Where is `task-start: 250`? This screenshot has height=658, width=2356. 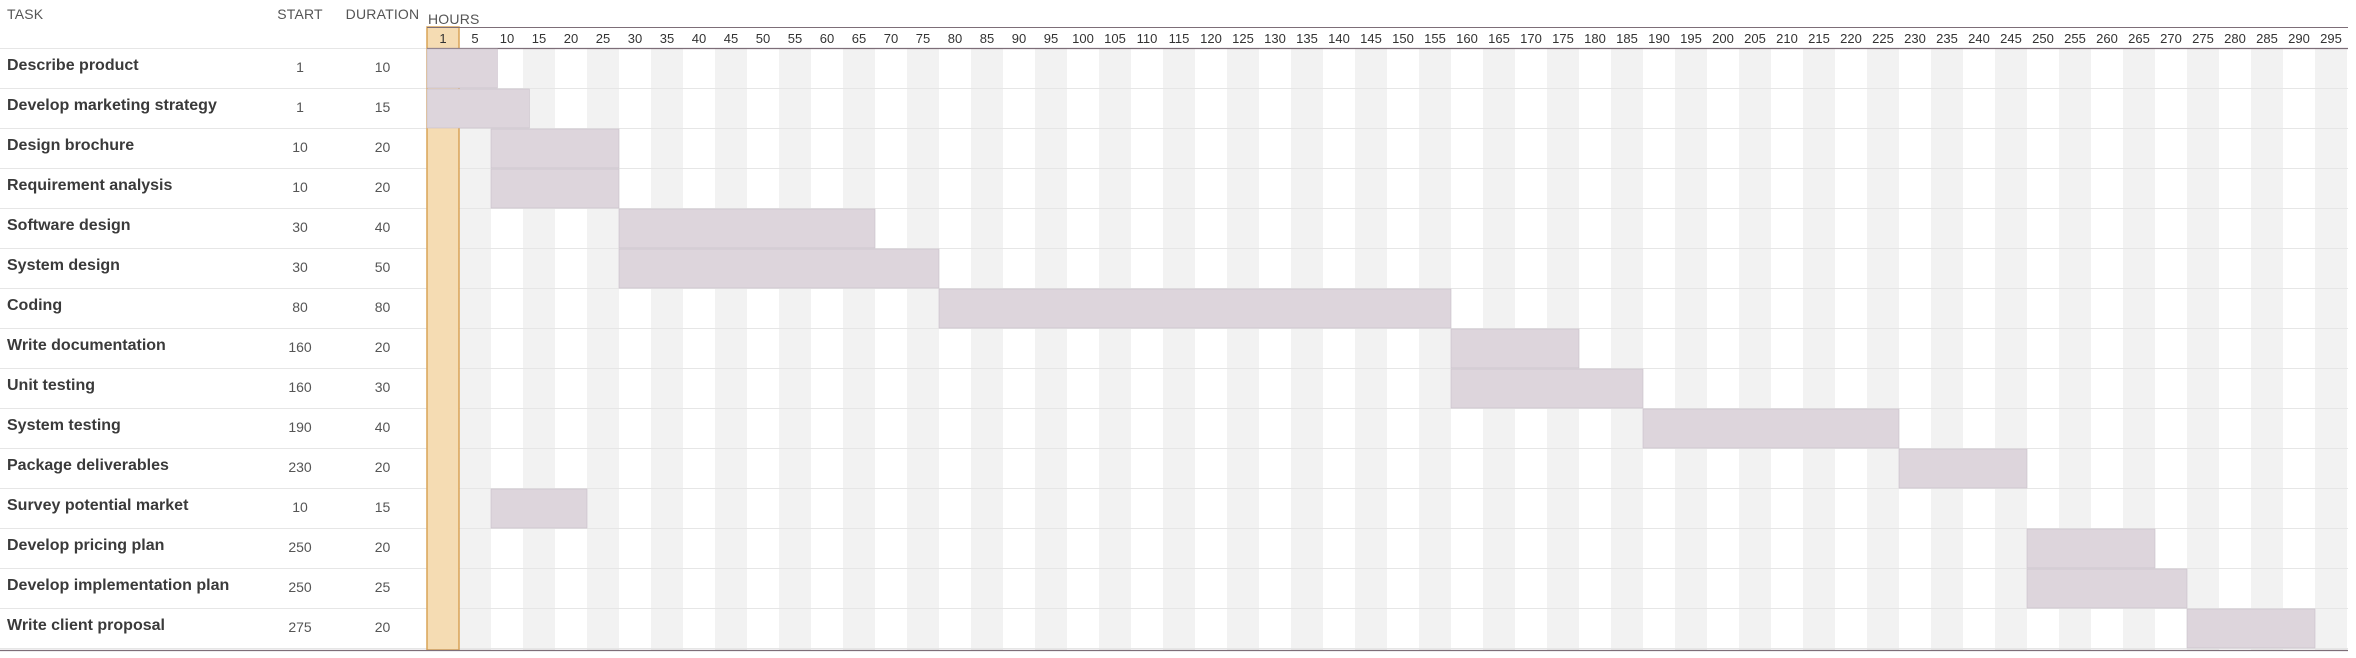 task-start: 250 is located at coordinates (300, 547).